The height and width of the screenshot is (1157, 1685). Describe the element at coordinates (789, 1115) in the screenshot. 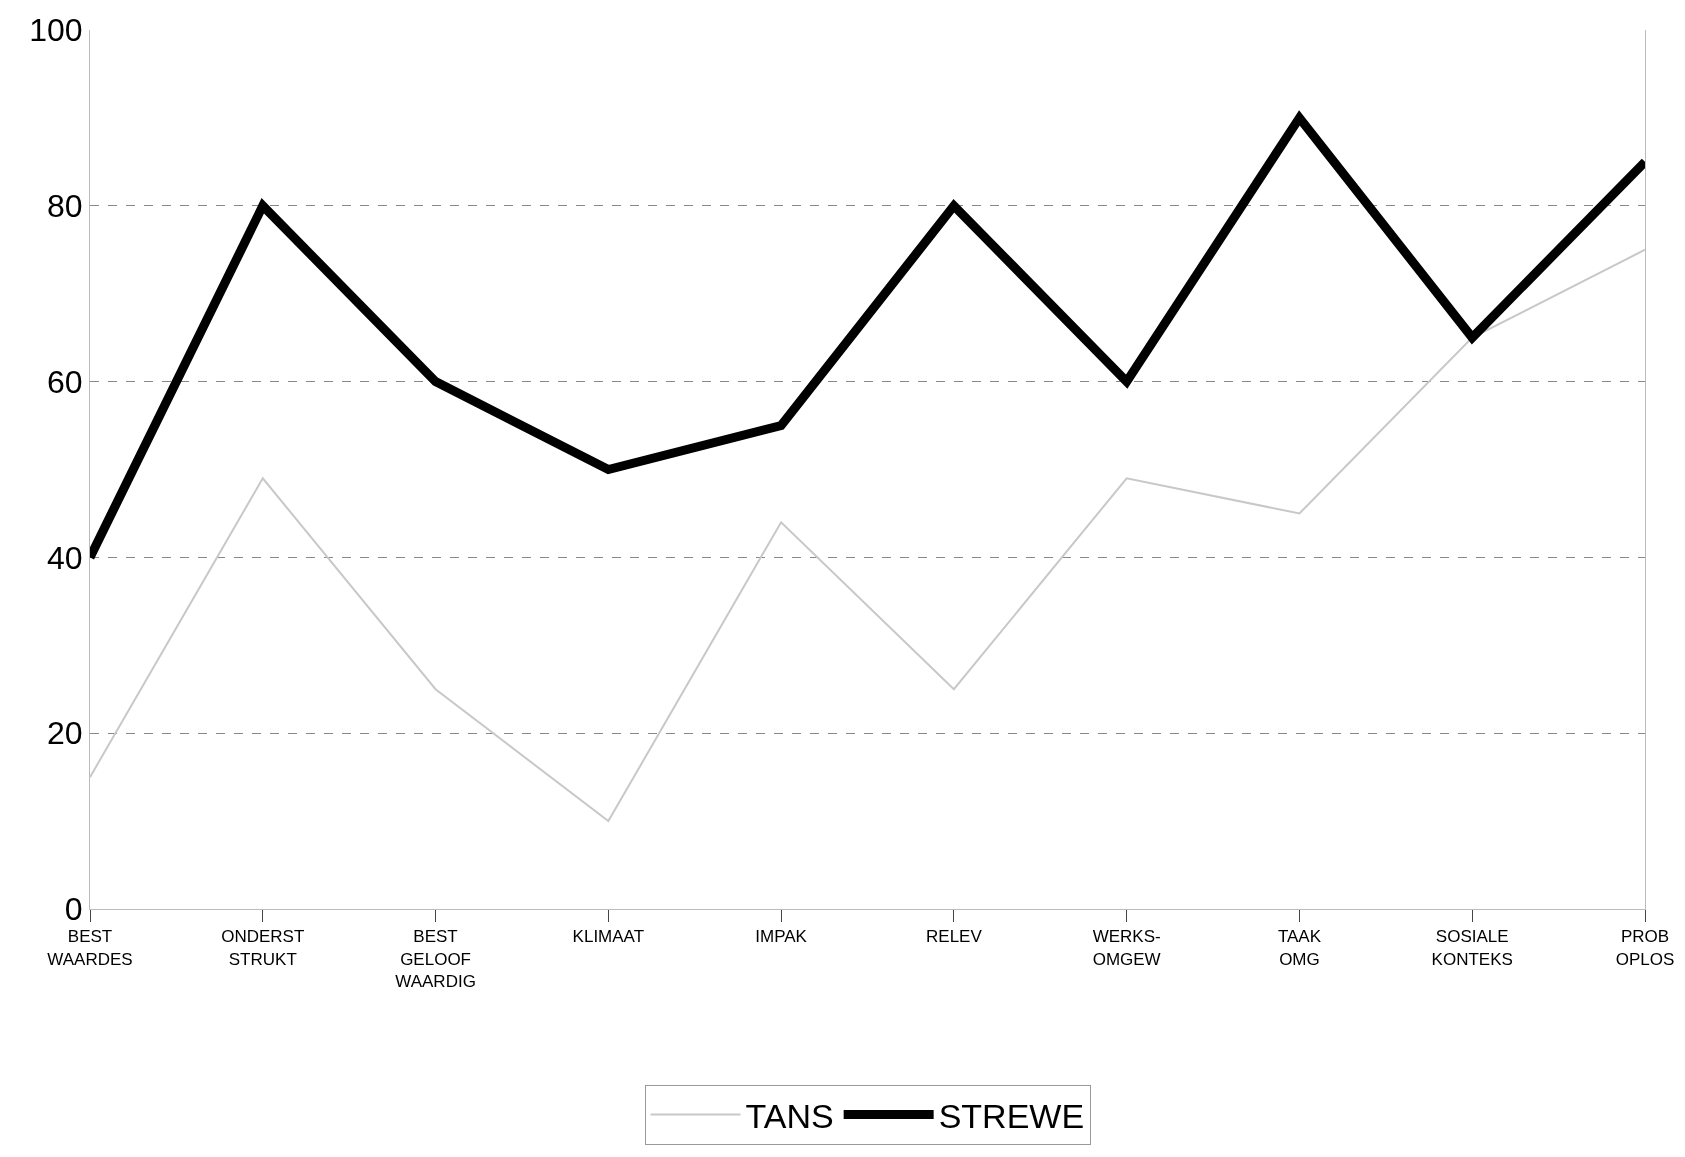

I see `legend-label: TANS` at that location.